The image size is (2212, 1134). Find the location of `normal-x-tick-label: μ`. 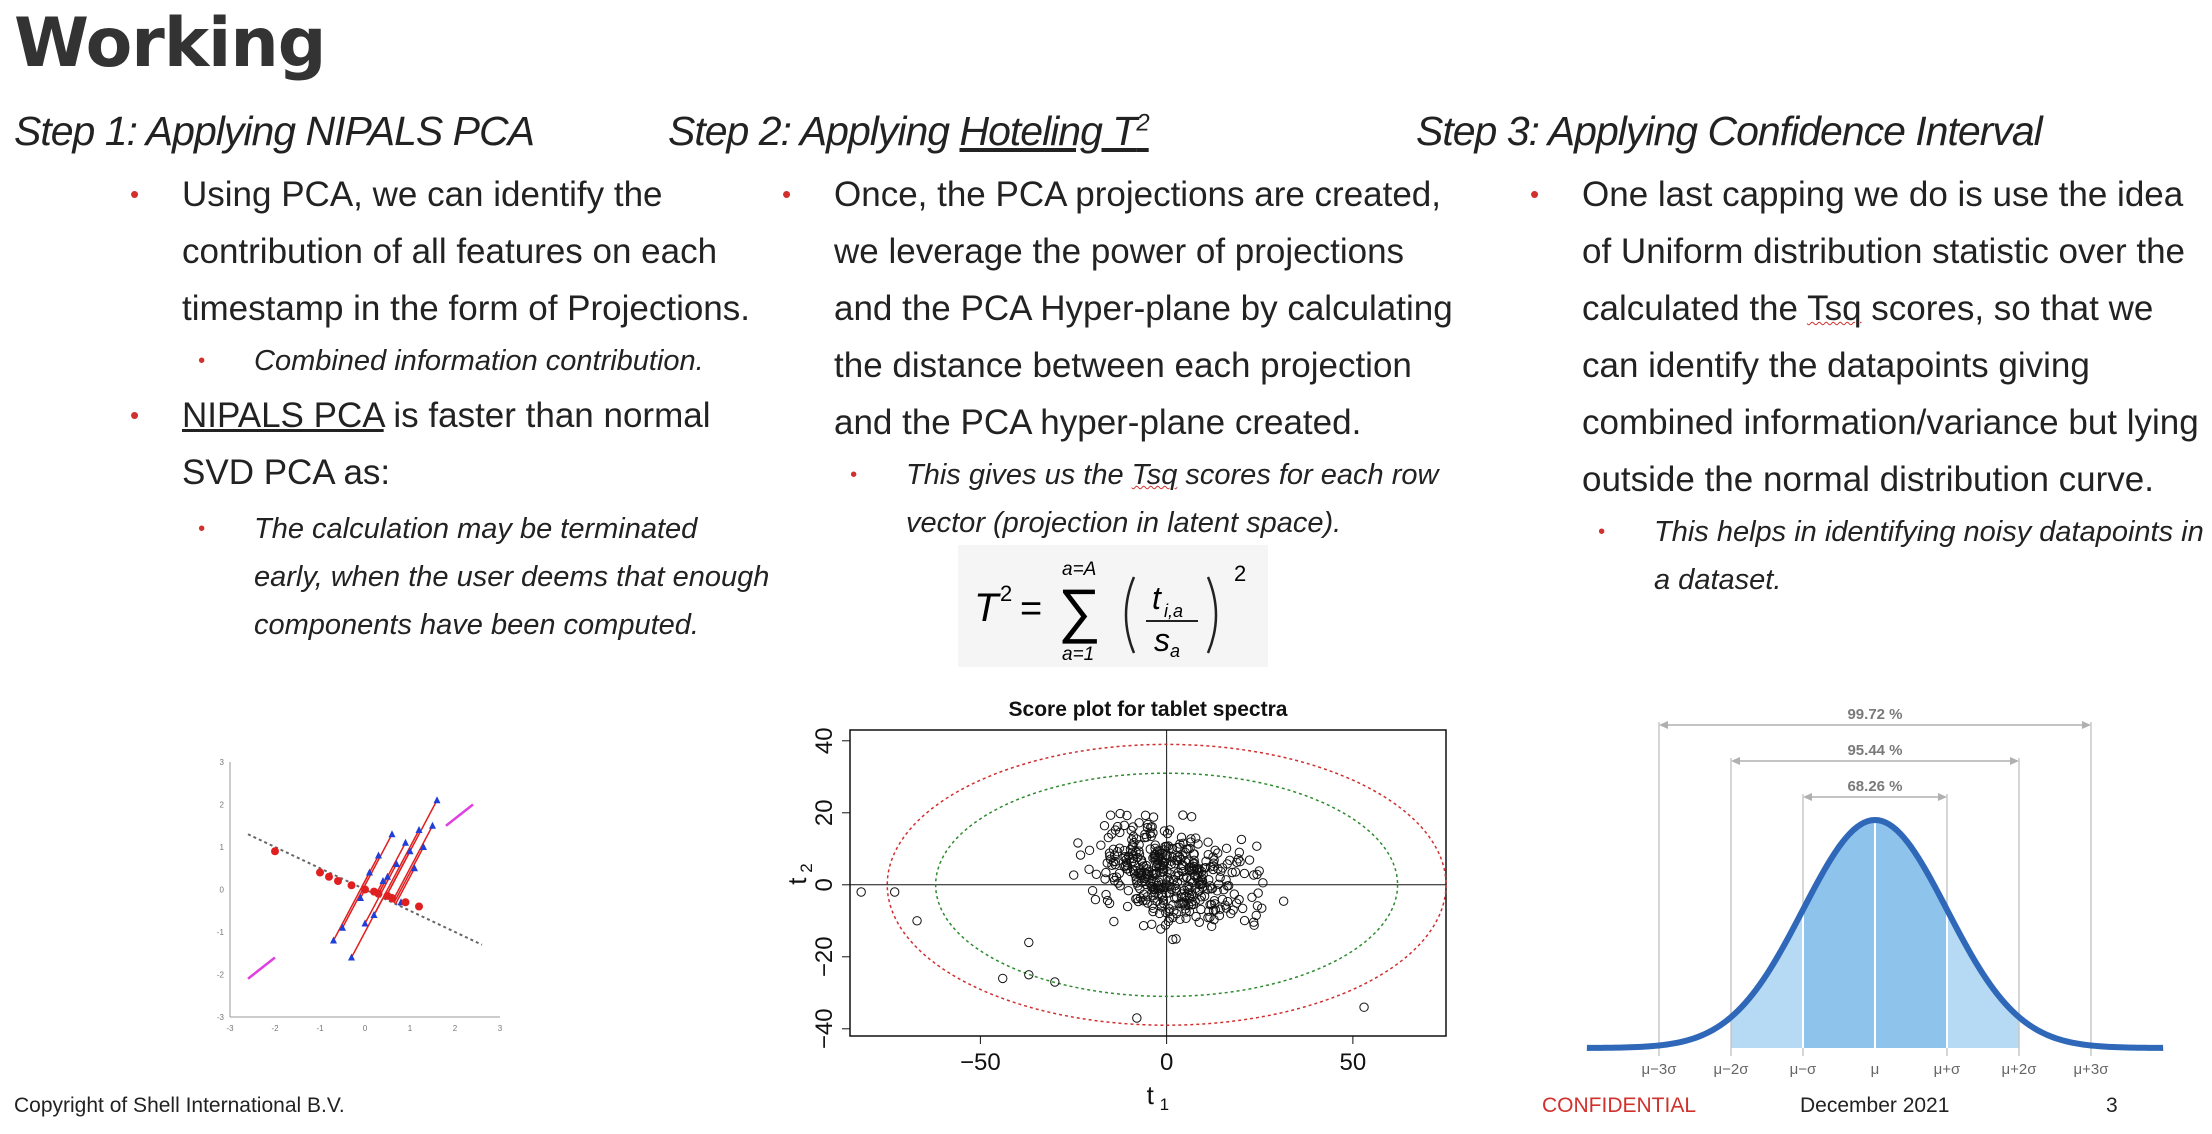

normal-x-tick-label: μ is located at coordinates (1875, 1069).